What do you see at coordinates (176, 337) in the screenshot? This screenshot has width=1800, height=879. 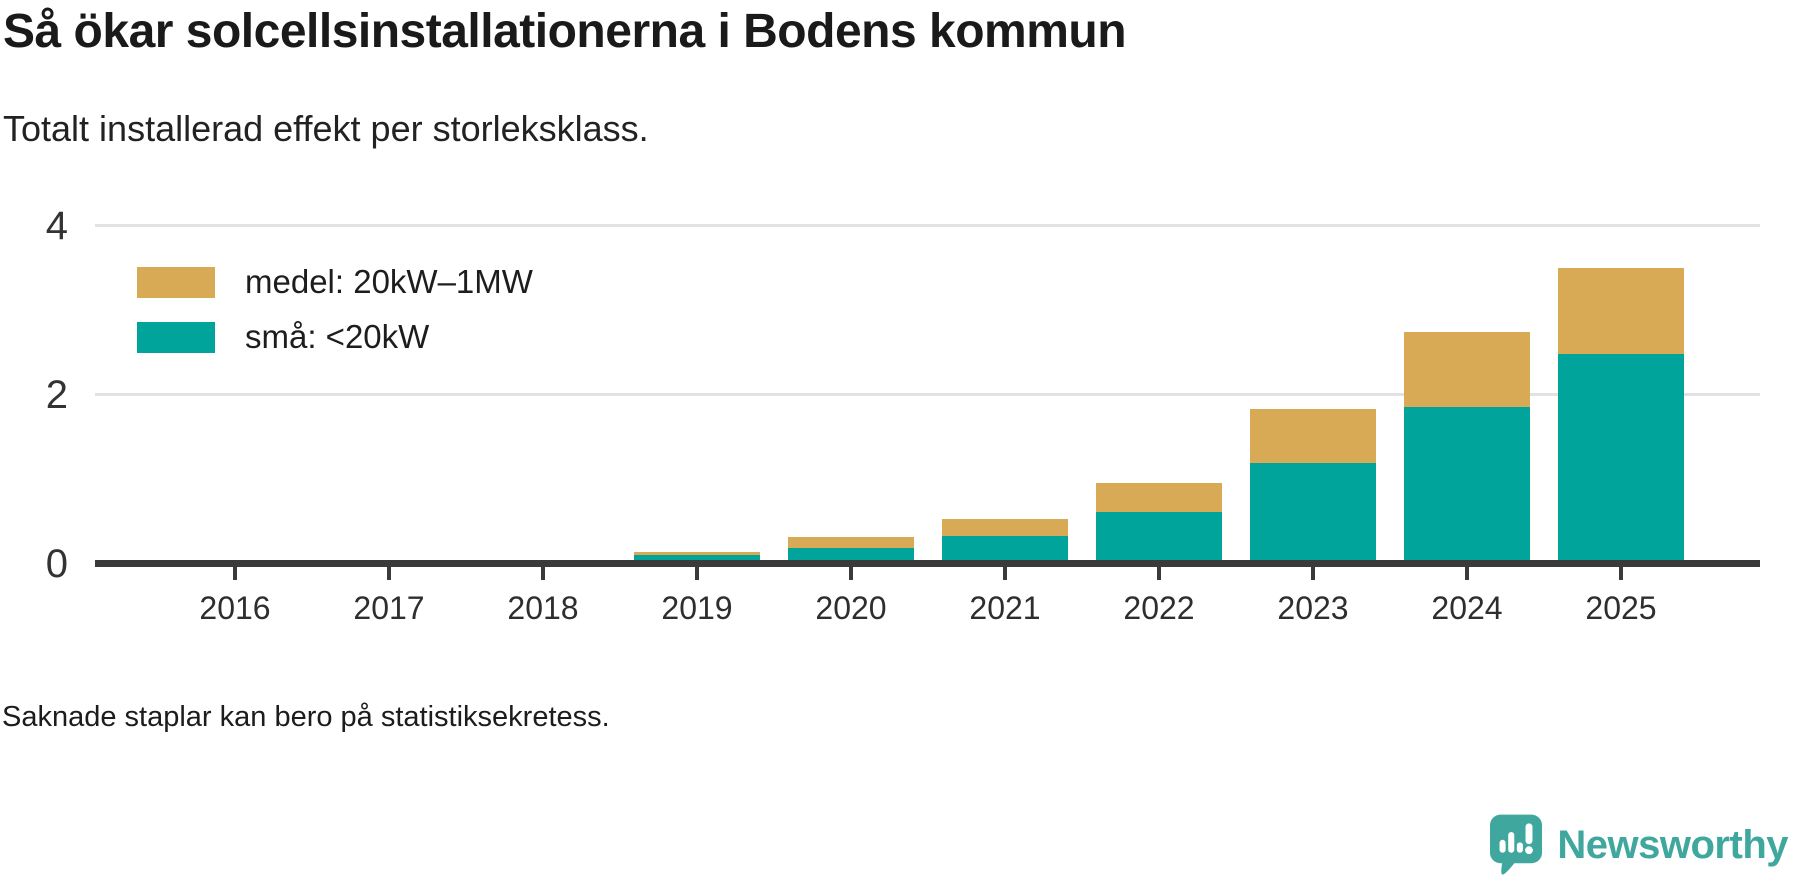 I see `legend-swatch-sma` at bounding box center [176, 337].